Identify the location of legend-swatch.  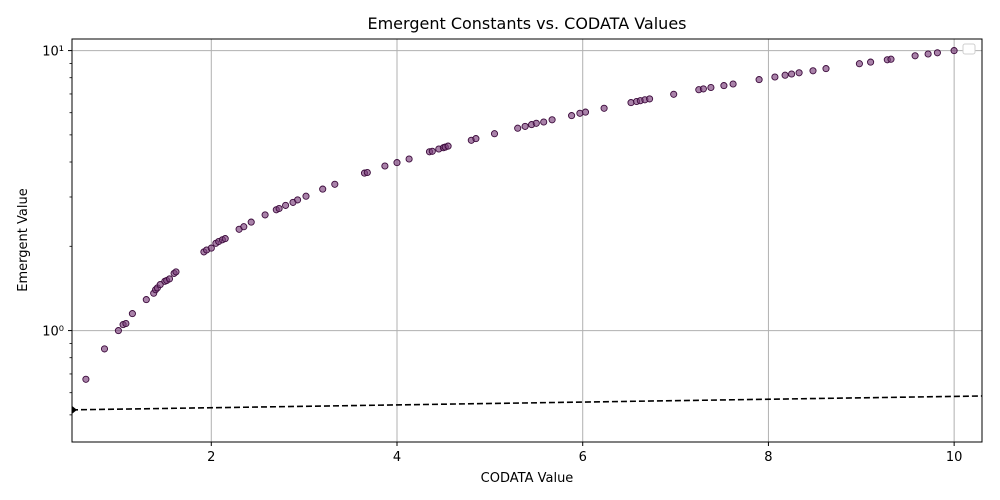
(969, 49).